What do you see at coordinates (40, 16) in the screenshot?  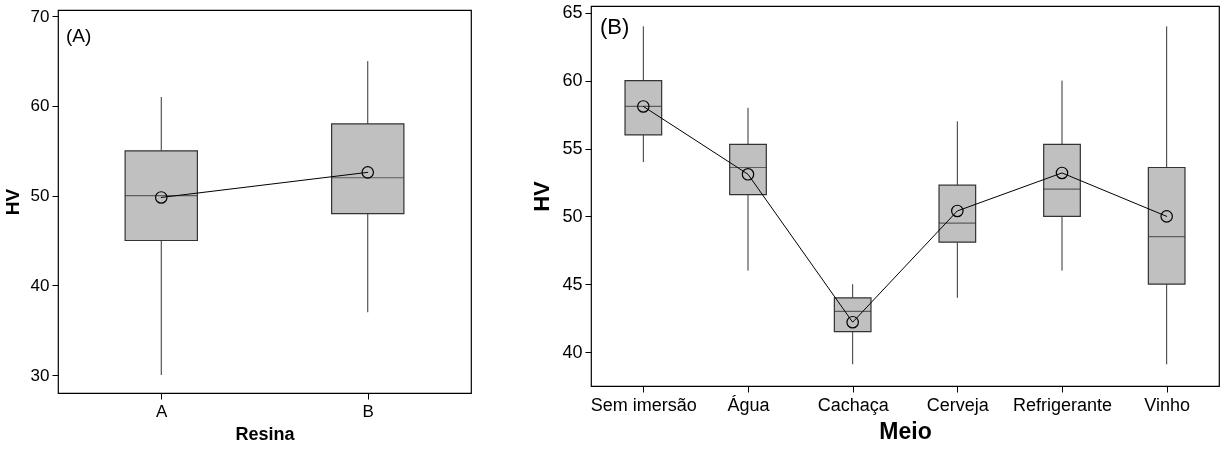 I see `y-tick-label: 70` at bounding box center [40, 16].